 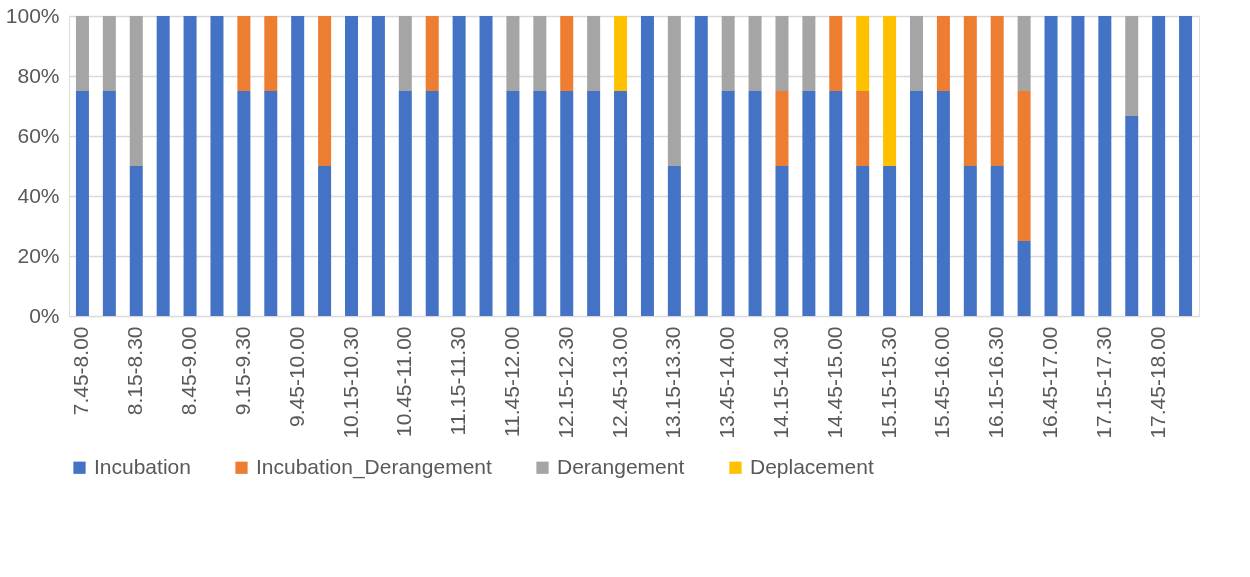 What do you see at coordinates (996, 382) in the screenshot?
I see `x-tick-label: 16.15-16.30` at bounding box center [996, 382].